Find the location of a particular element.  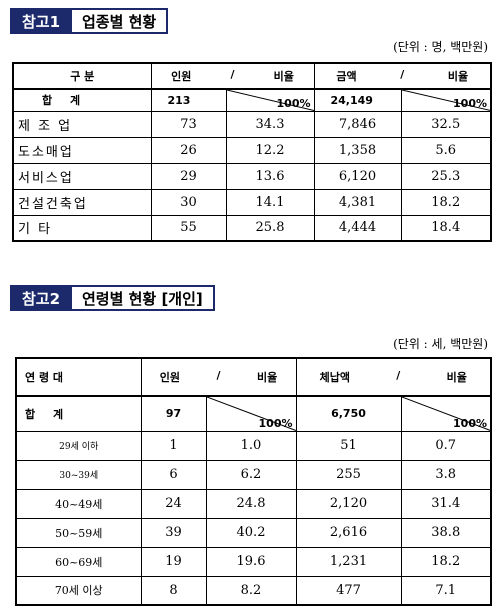

total-row: 합 계 97 100% 6,750 100% is located at coordinates (253, 413).